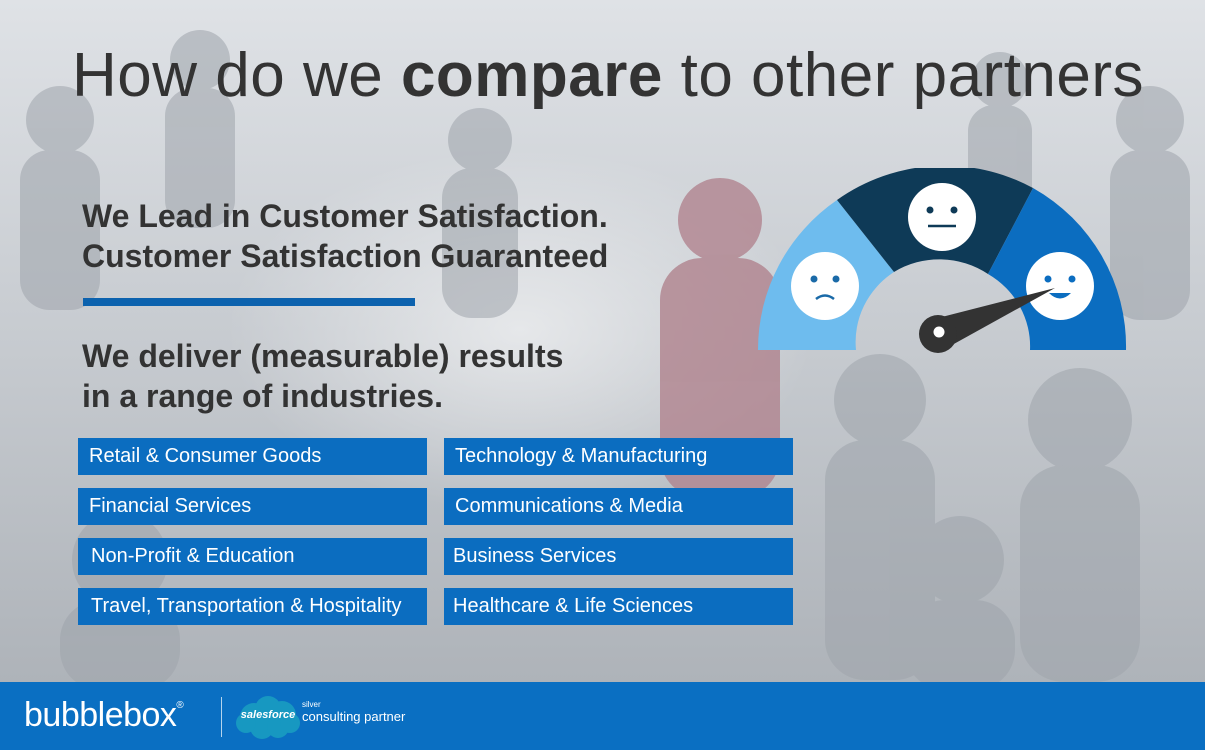 The height and width of the screenshot is (750, 1205). Describe the element at coordinates (221, 717) in the screenshot. I see `footer-separator` at that location.